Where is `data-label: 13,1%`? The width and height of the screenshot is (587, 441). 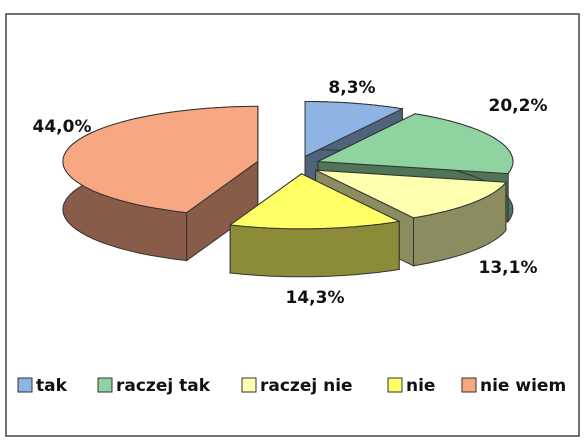 data-label: 13,1% is located at coordinates (508, 268).